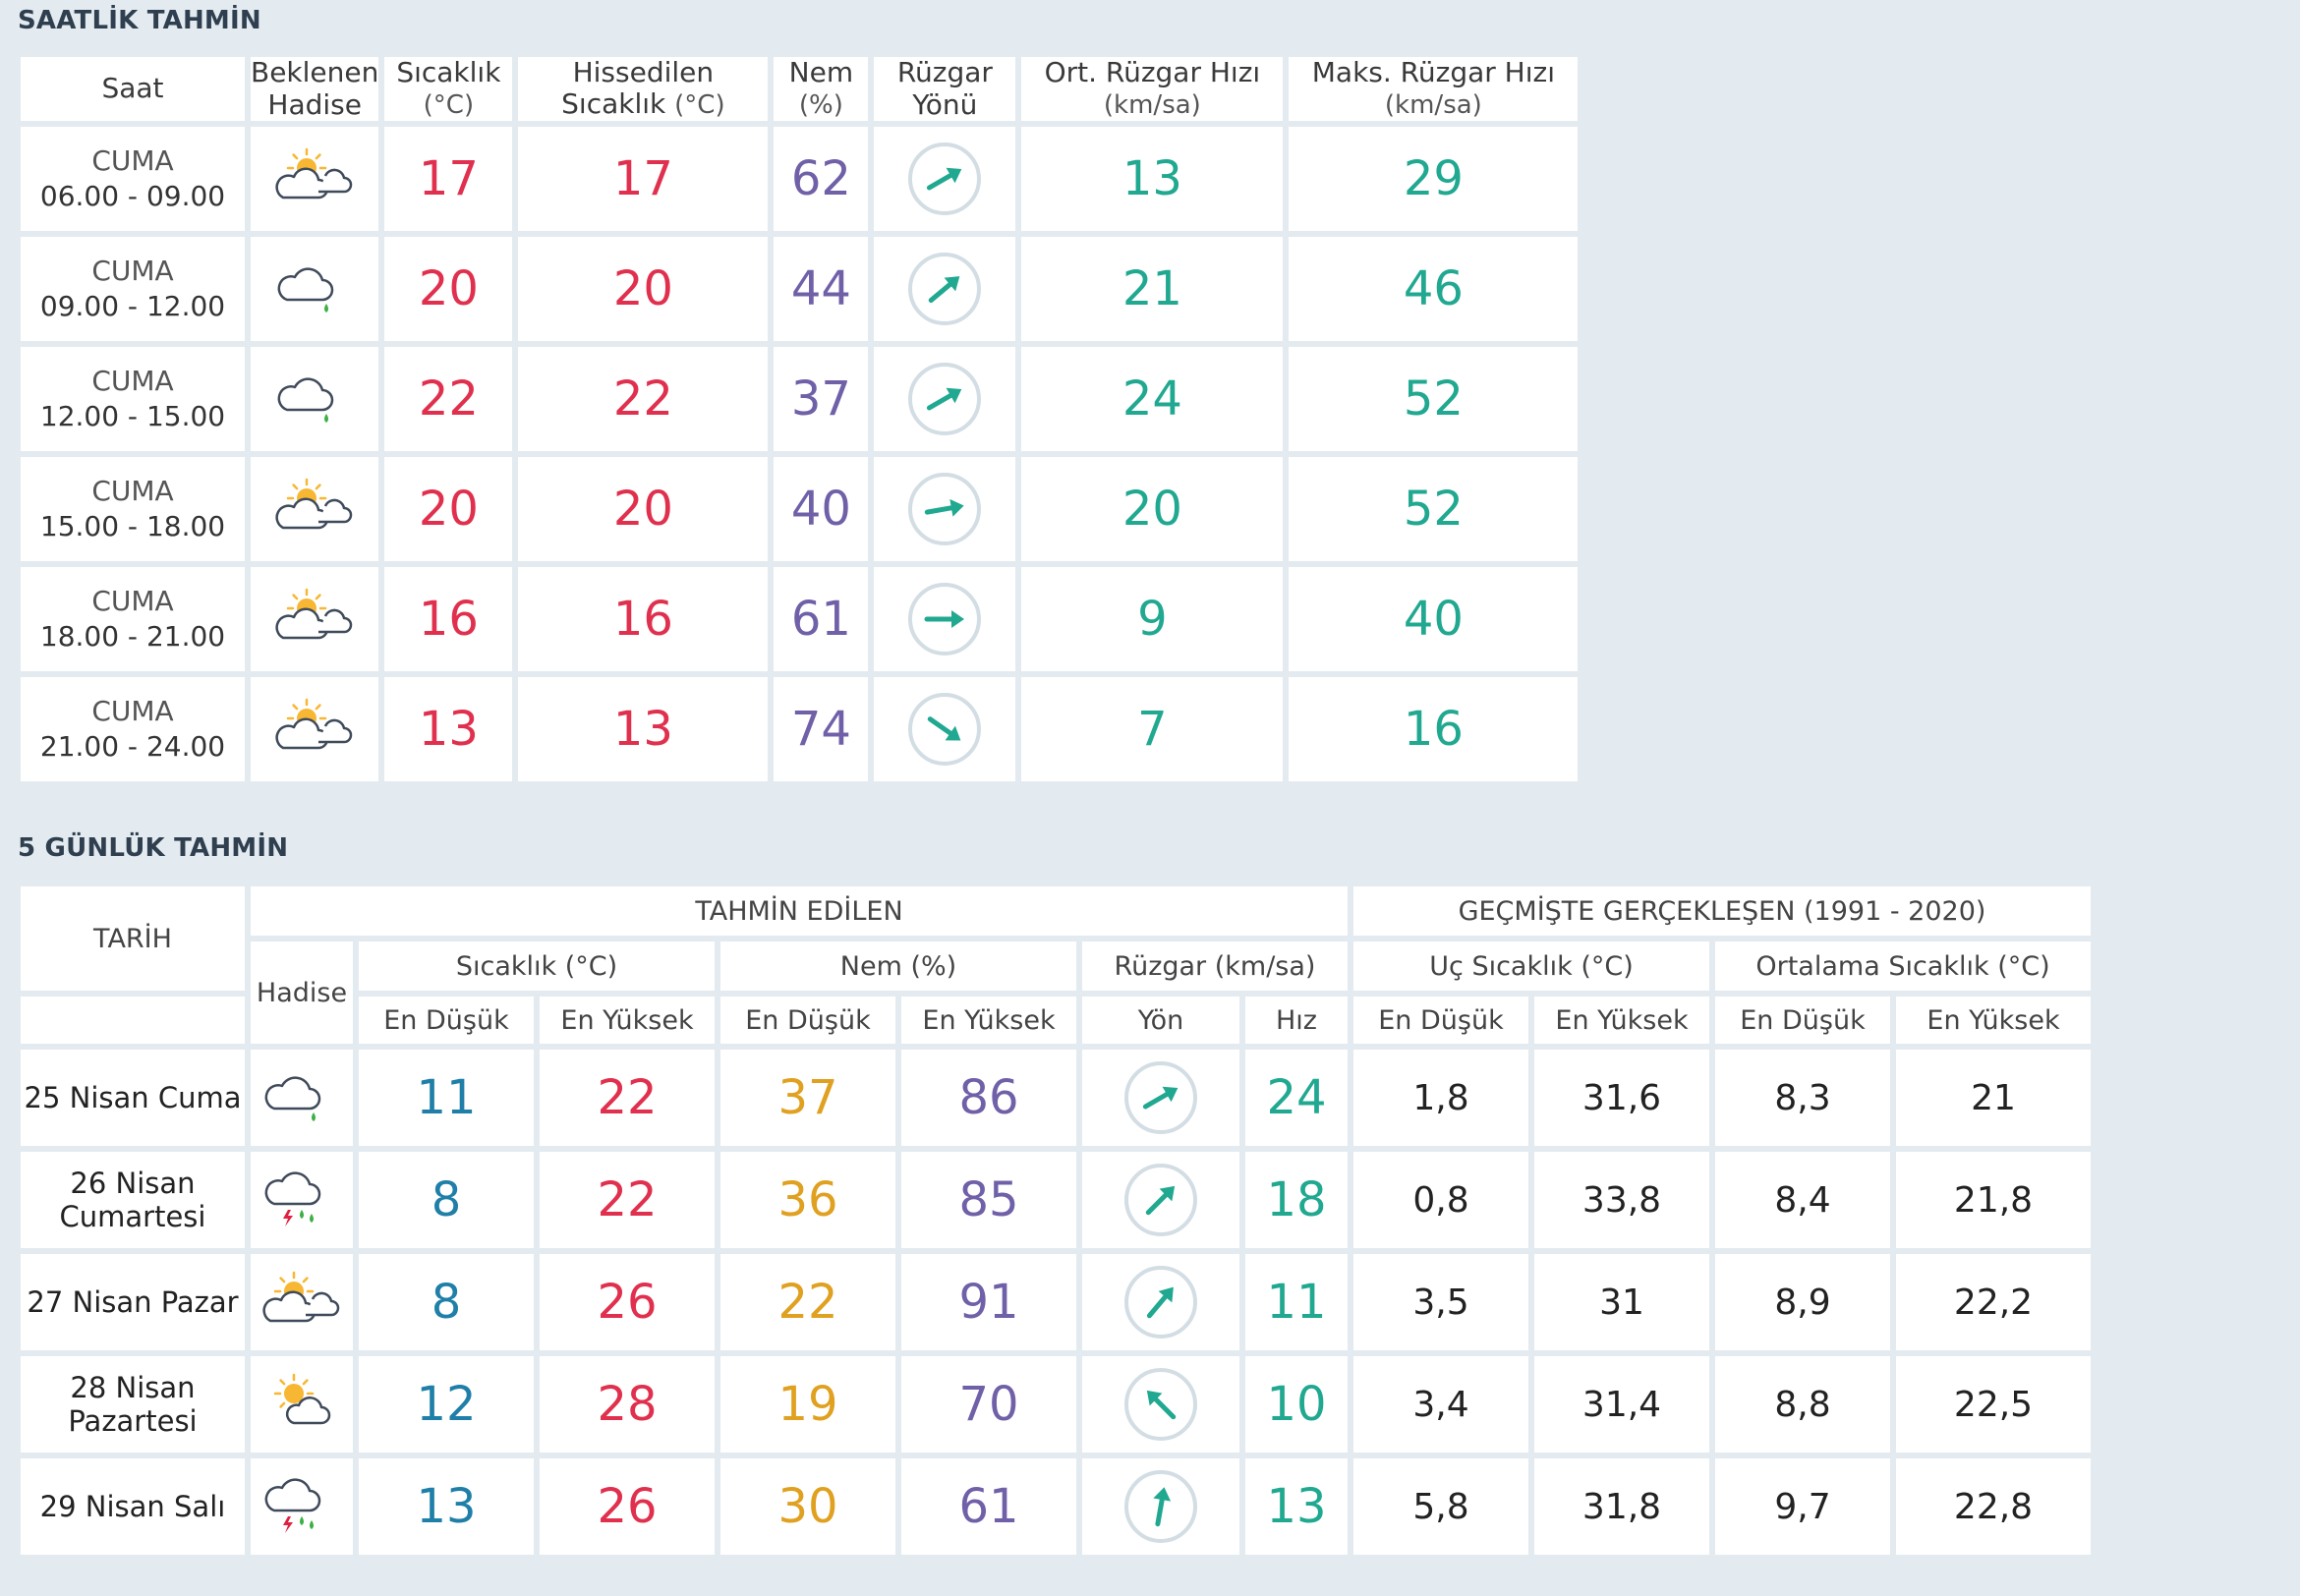  I want to click on humidity-max-value: 91, so click(988, 1302).